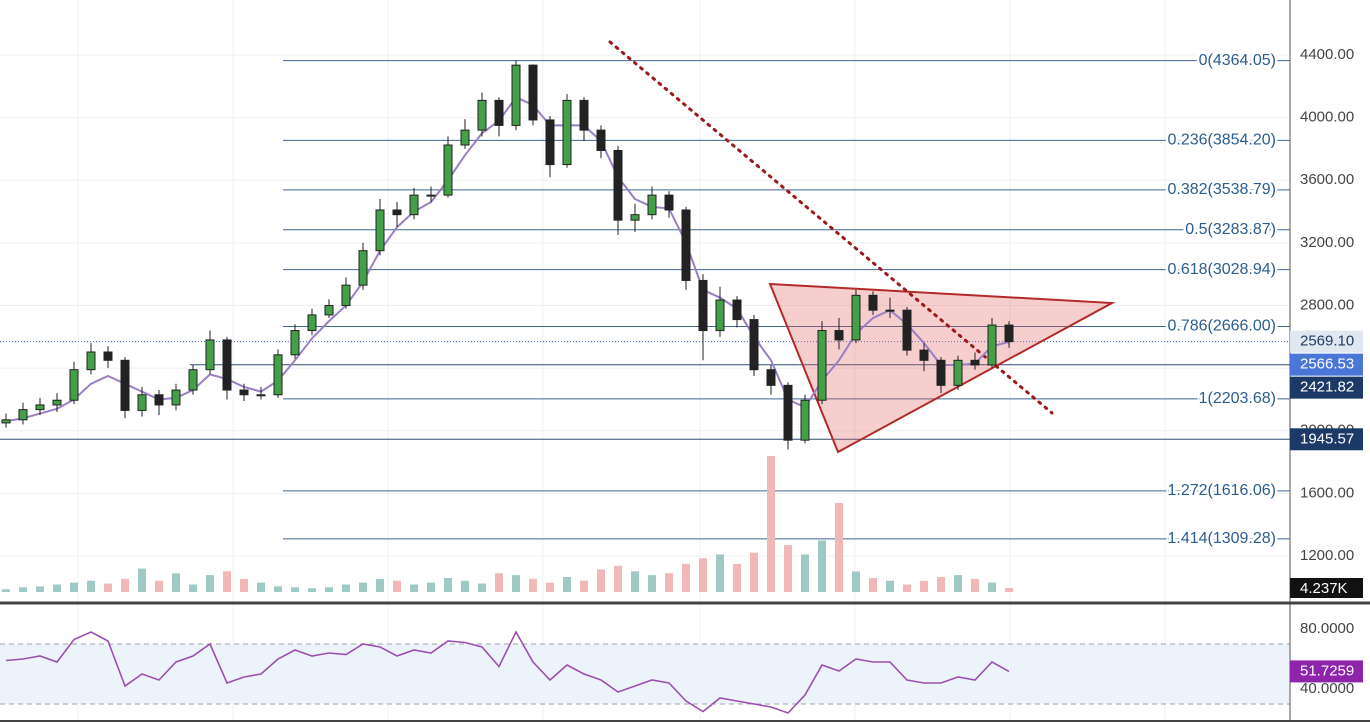  What do you see at coordinates (1221, 538) in the screenshot?
I see `fib-label: 1.414(1309.28)` at bounding box center [1221, 538].